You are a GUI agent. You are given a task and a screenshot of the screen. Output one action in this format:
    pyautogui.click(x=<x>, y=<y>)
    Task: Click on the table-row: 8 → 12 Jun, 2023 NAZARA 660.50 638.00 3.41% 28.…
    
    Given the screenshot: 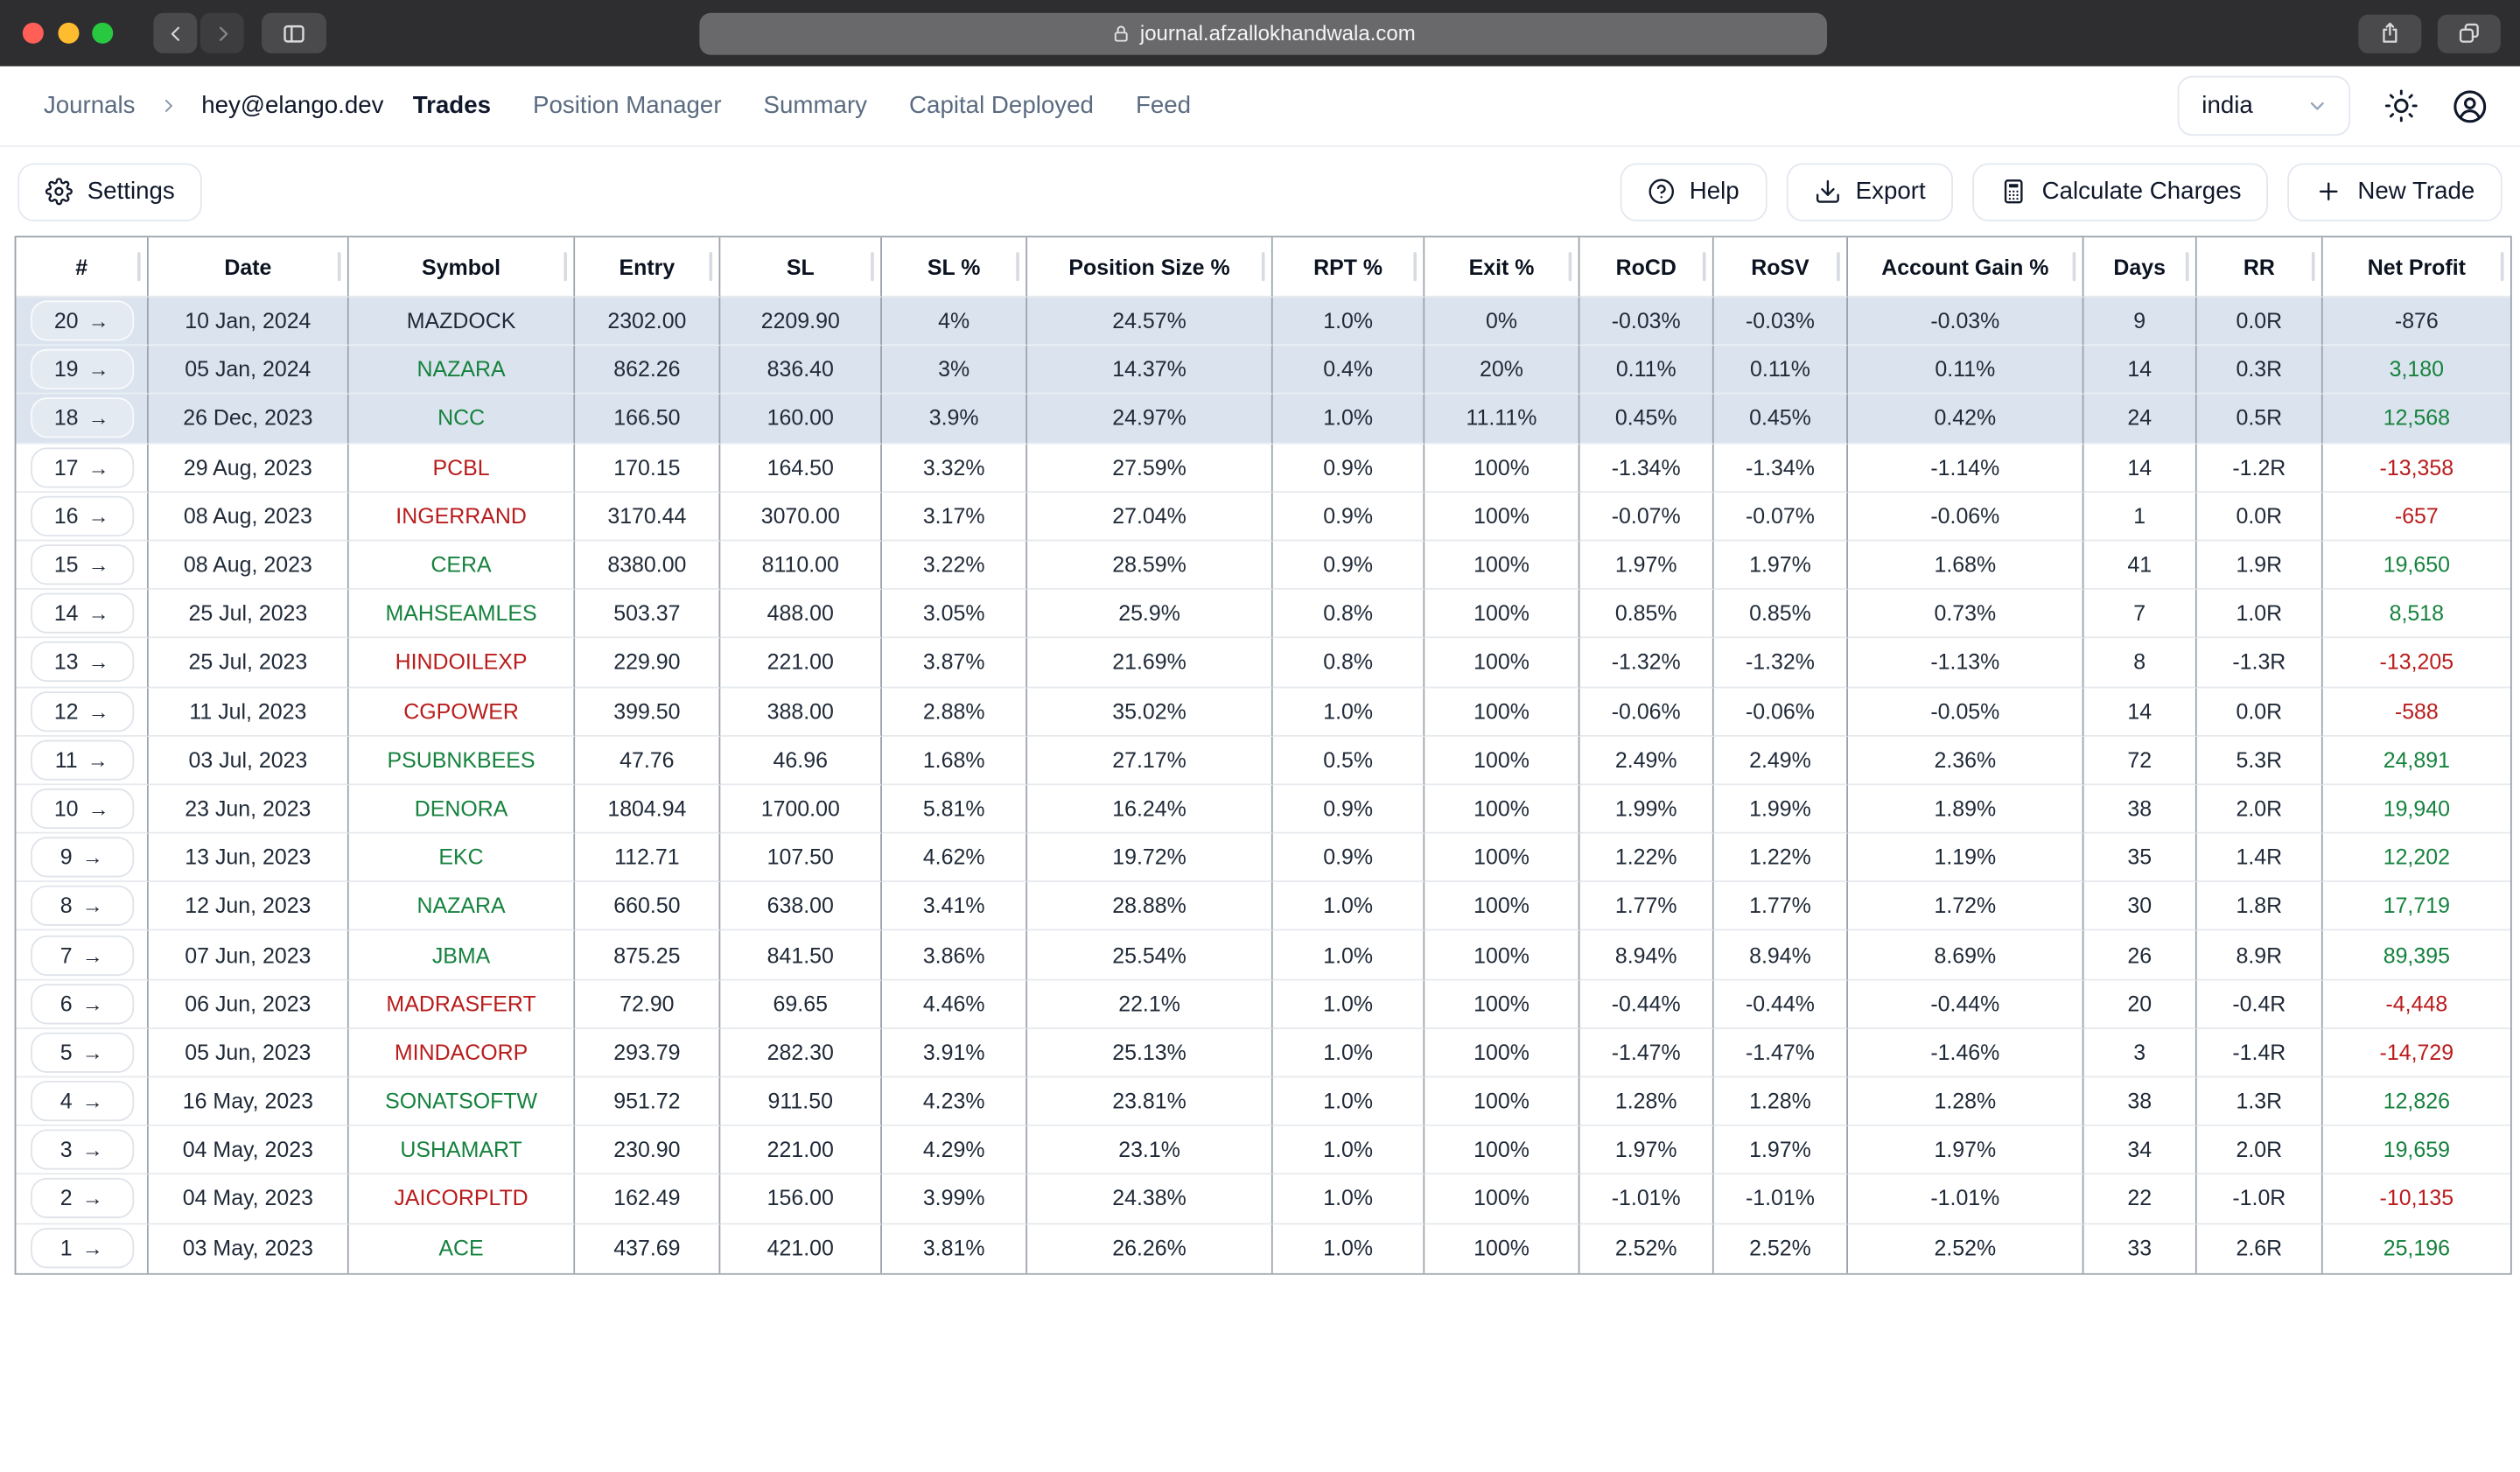 What is the action you would take?
    pyautogui.click(x=1263, y=907)
    